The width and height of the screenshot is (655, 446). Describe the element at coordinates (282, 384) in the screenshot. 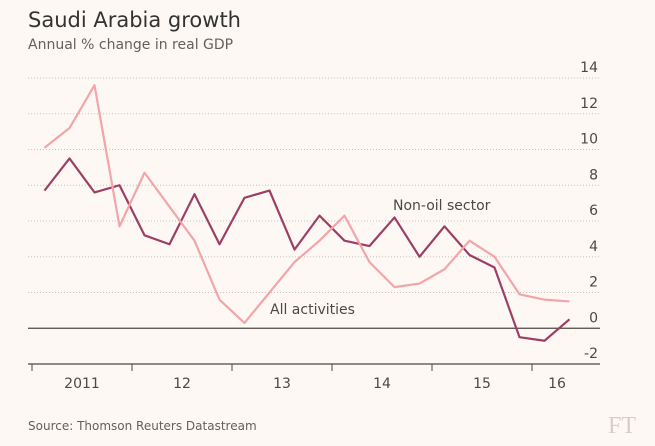

I see `x-tick-label: 13` at that location.